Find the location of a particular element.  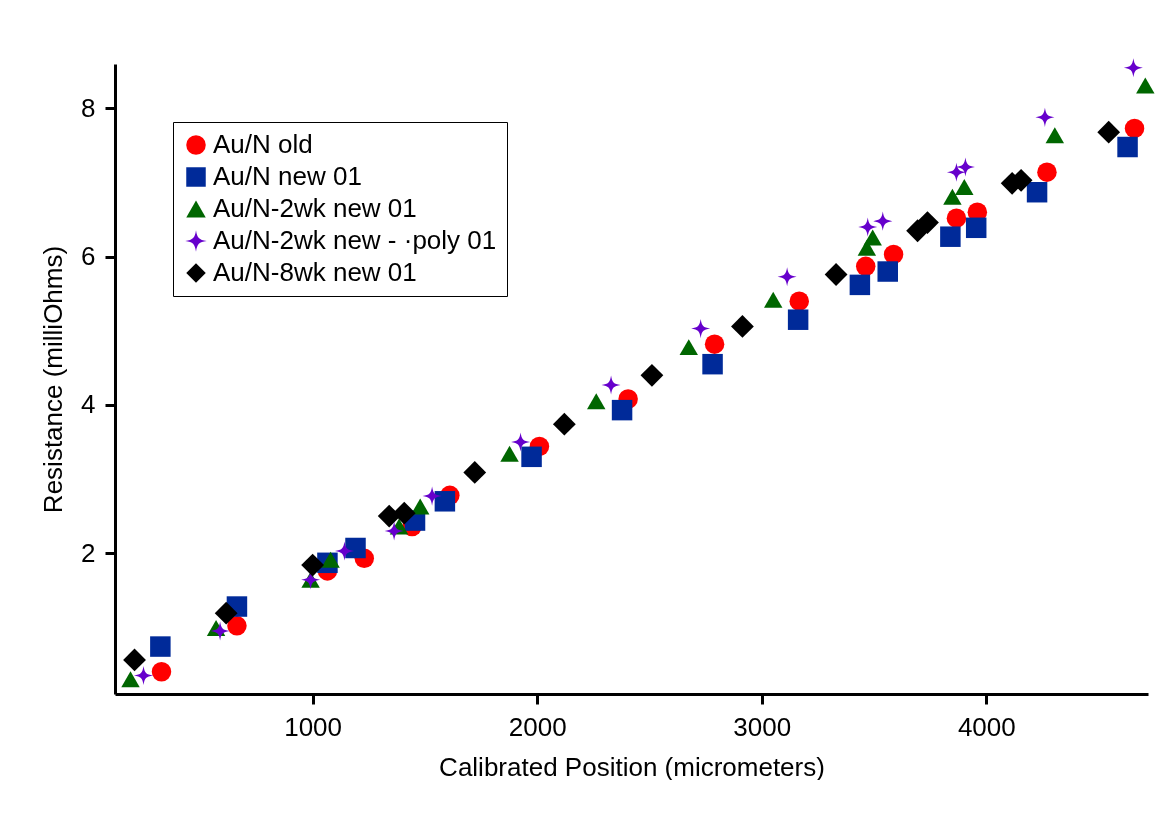

legend-label: Au/N-8wk new 01 is located at coordinates (315, 272).